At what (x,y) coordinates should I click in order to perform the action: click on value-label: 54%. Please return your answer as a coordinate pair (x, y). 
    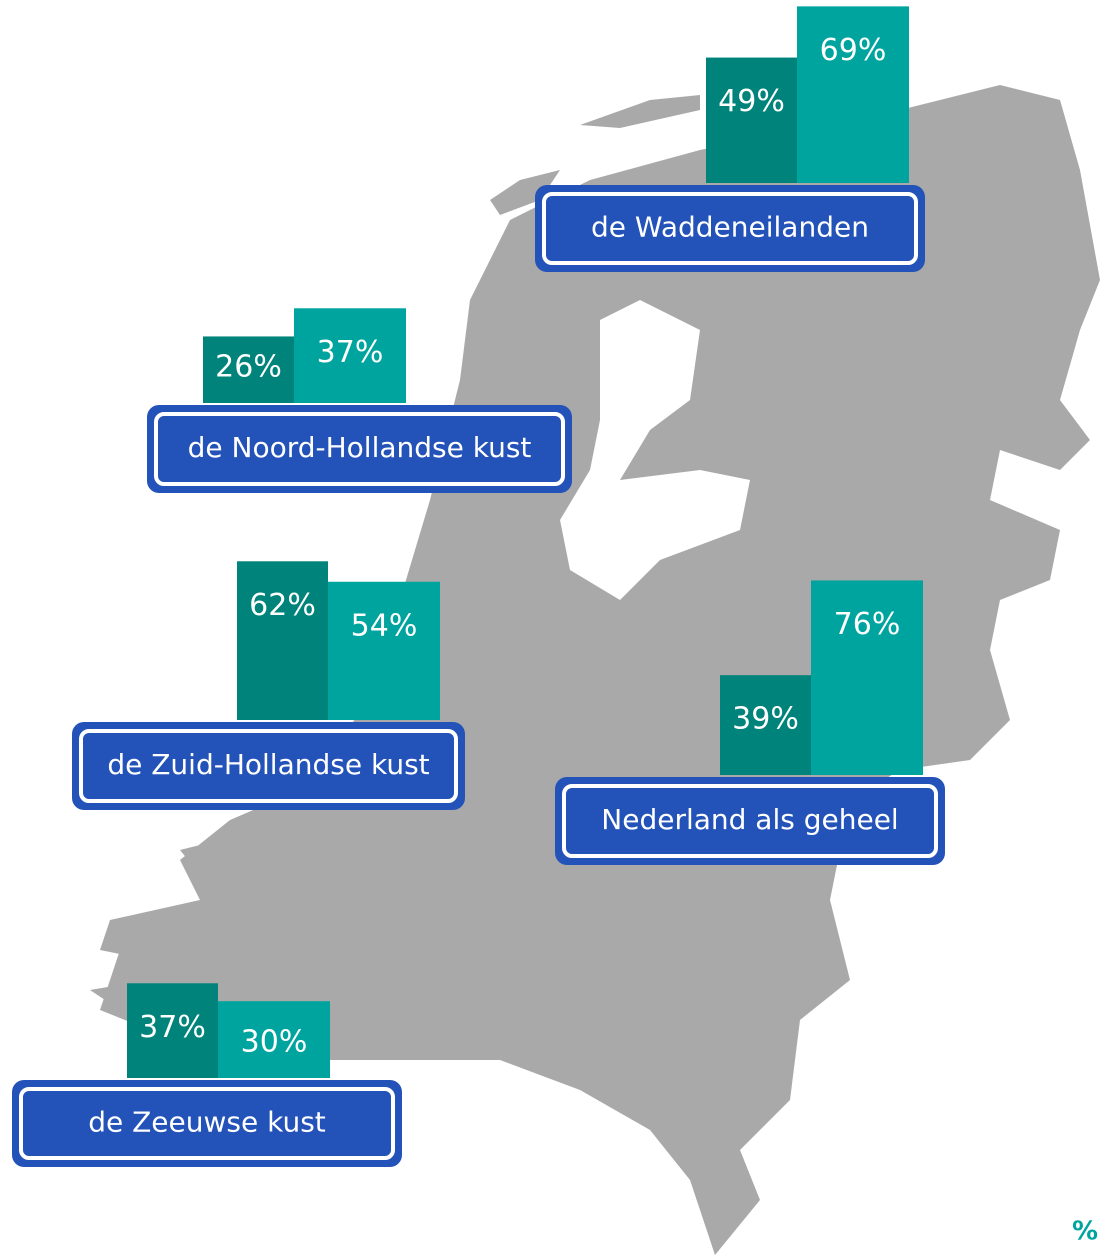
    Looking at the image, I should click on (384, 625).